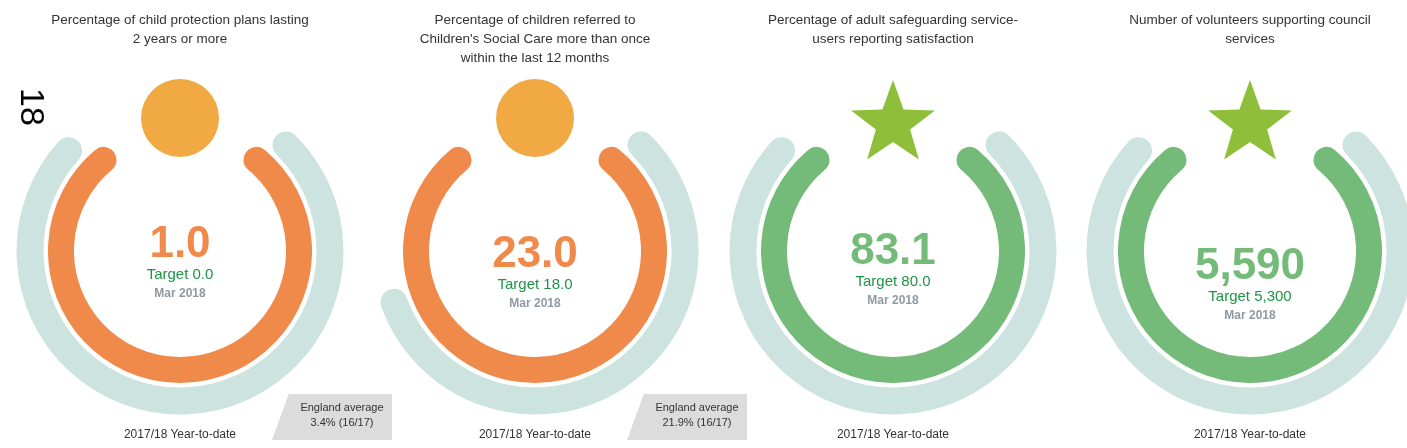  I want to click on text: England average 21.9% (16/17), so click(697, 415).